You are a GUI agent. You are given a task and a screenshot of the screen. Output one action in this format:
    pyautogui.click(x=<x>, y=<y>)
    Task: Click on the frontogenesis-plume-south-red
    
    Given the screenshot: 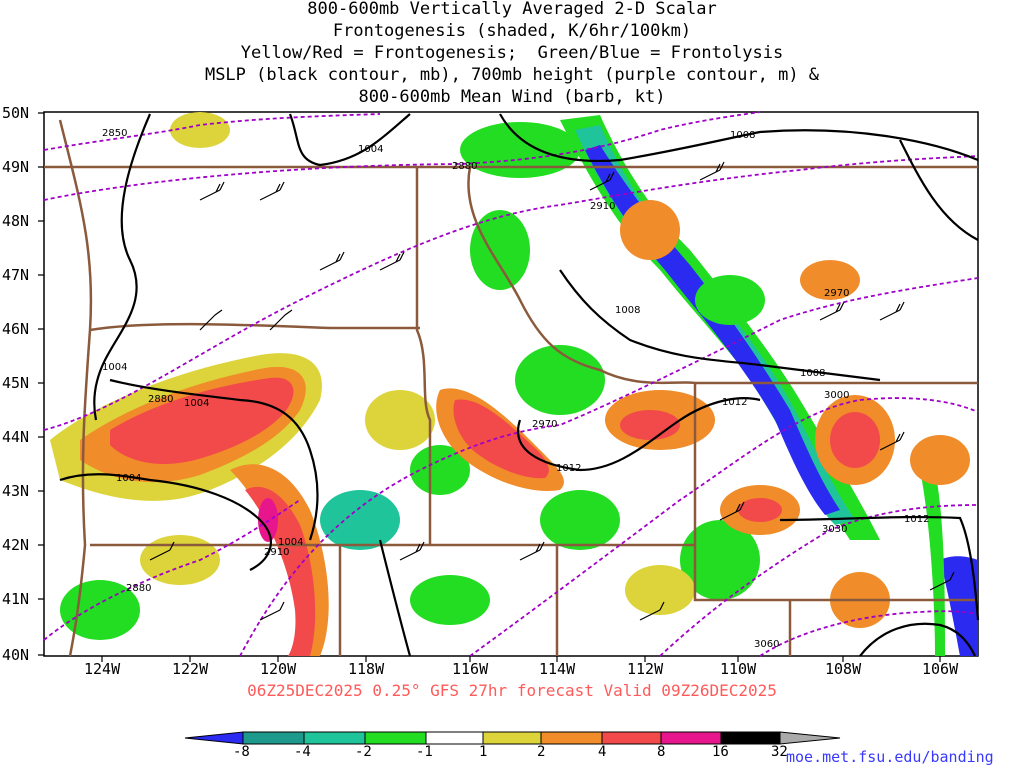 What is the action you would take?
    pyautogui.click(x=280, y=571)
    